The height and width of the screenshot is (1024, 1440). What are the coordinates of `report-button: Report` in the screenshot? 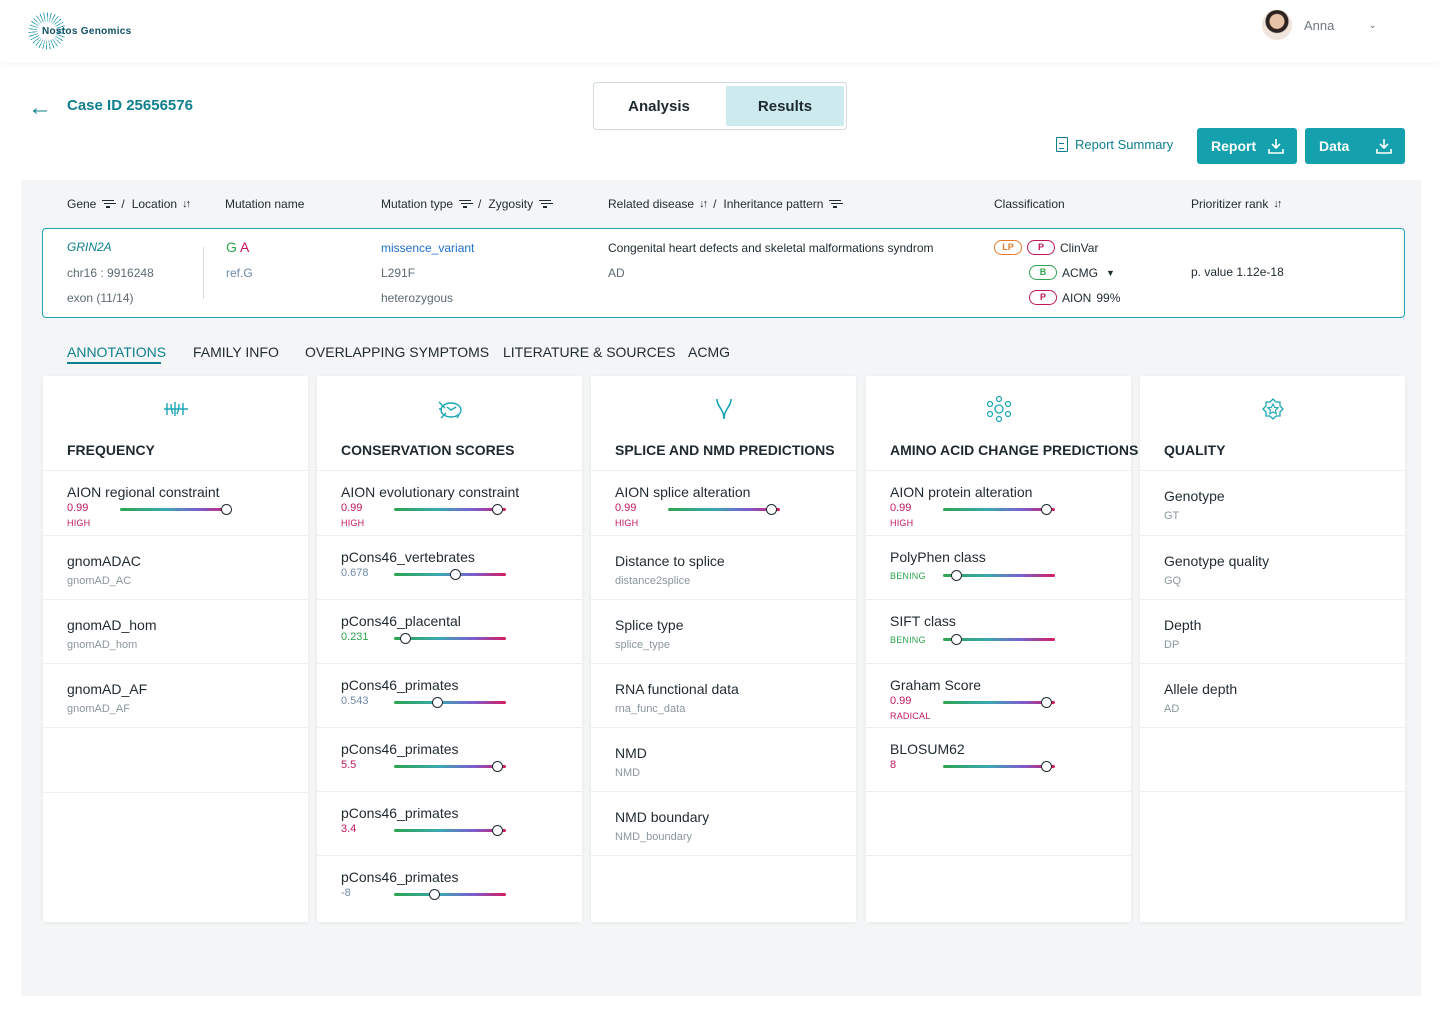 It's located at (1247, 146).